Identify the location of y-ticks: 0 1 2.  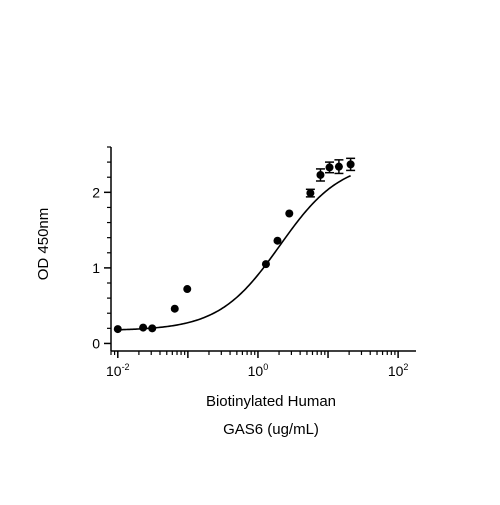
(101, 248).